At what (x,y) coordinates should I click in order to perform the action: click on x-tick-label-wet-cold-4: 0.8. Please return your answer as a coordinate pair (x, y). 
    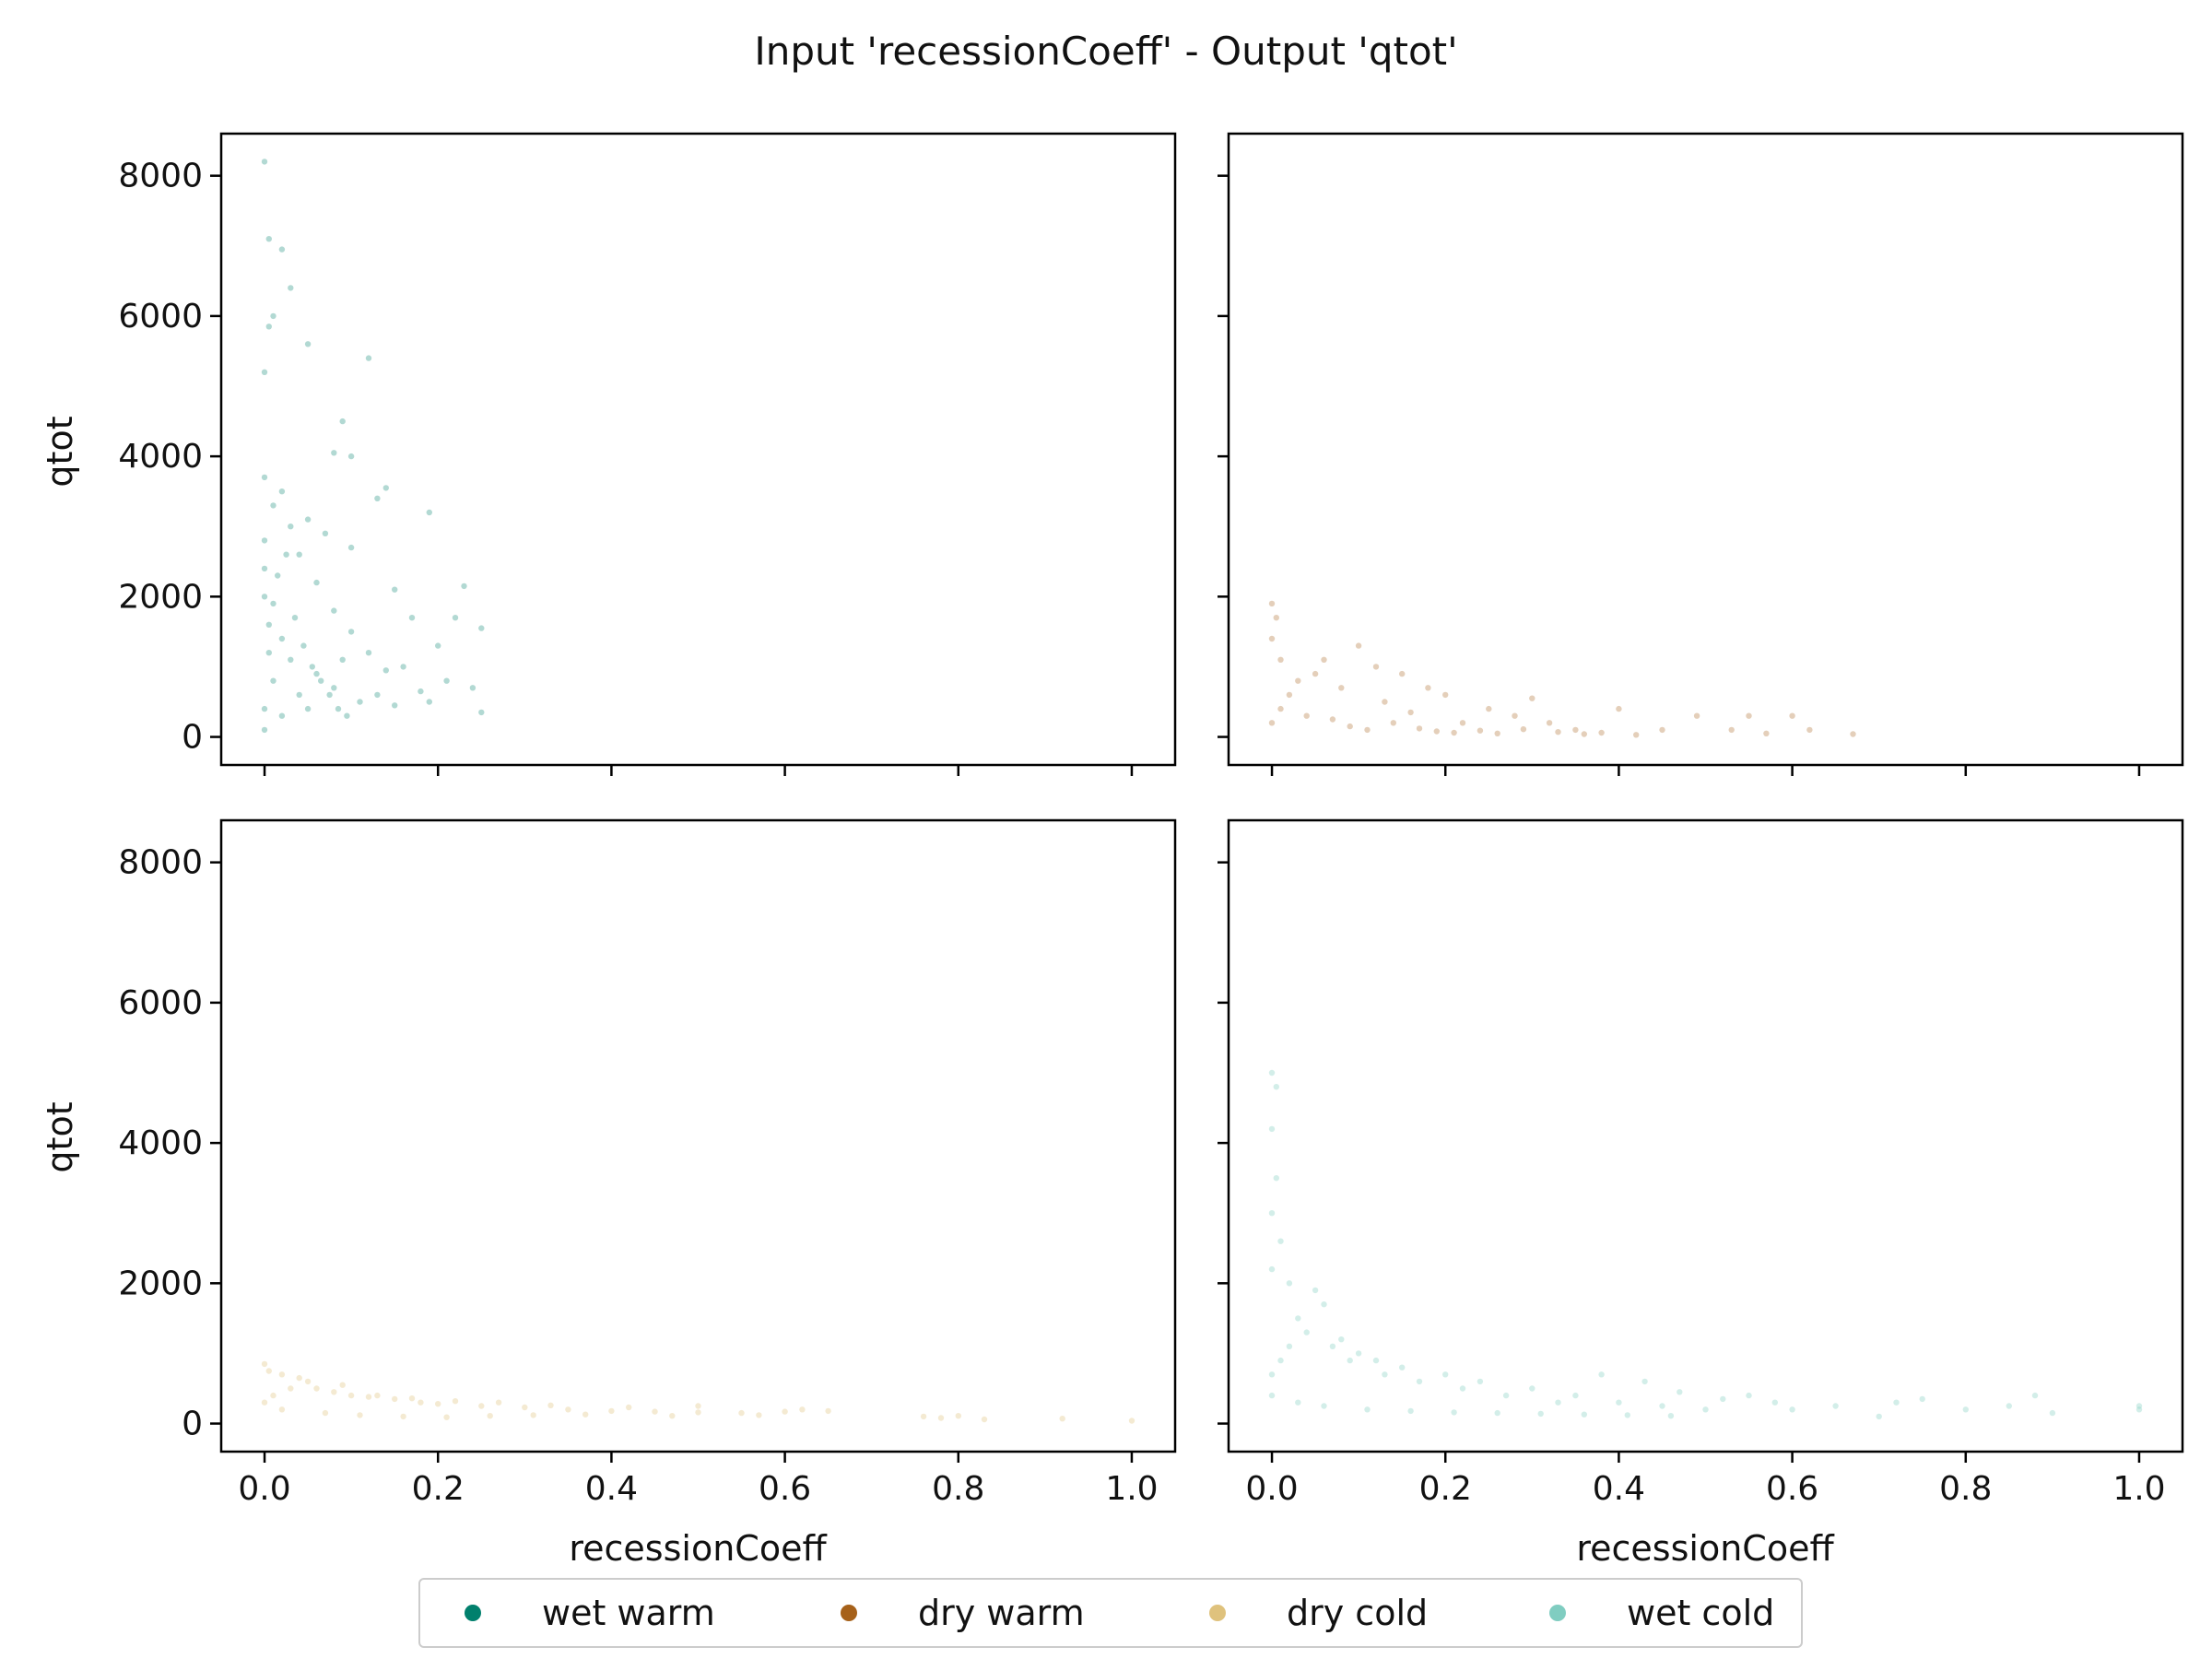
    Looking at the image, I should click on (1965, 1489).